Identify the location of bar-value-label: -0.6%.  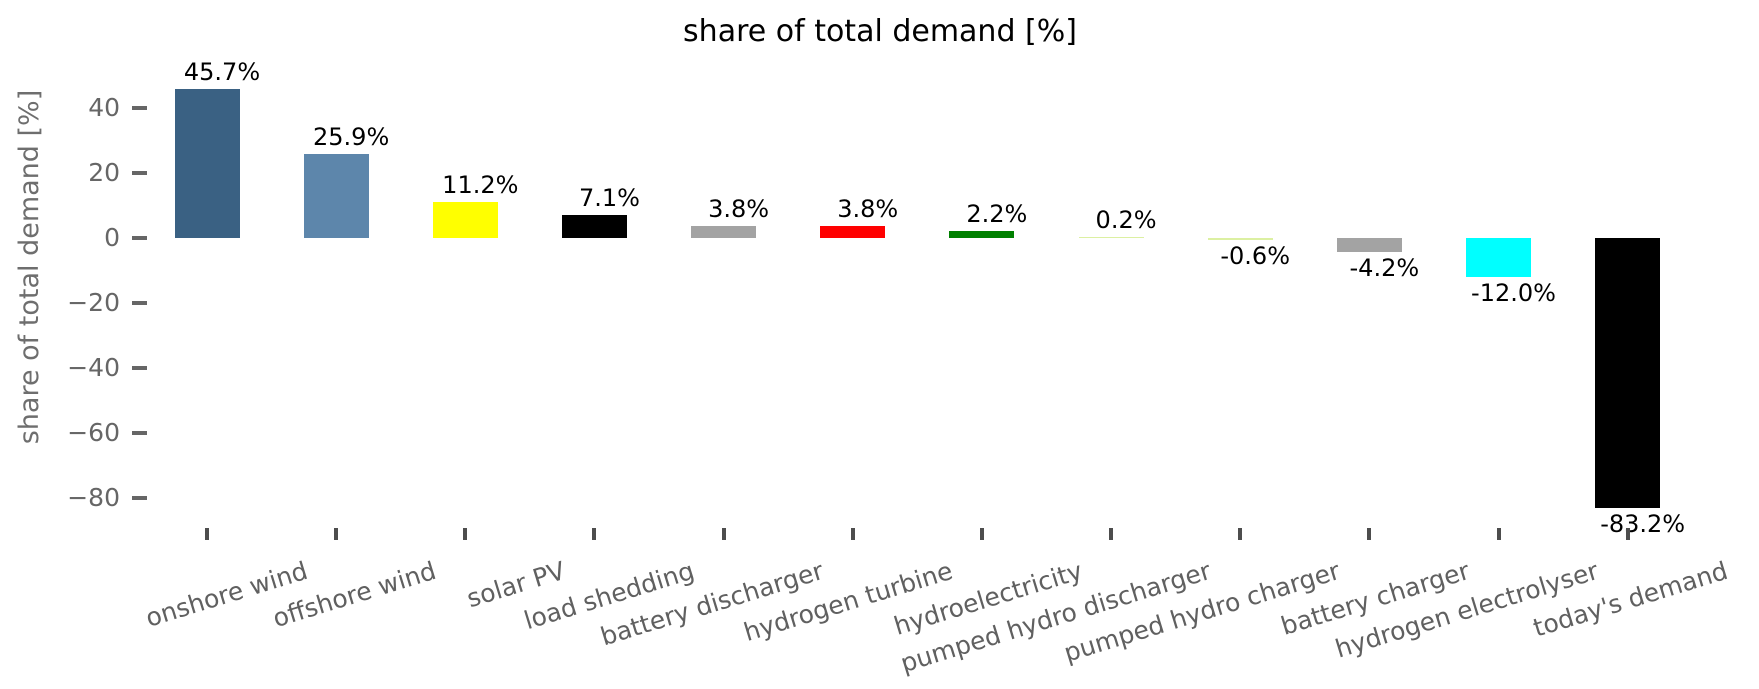
(1255, 255).